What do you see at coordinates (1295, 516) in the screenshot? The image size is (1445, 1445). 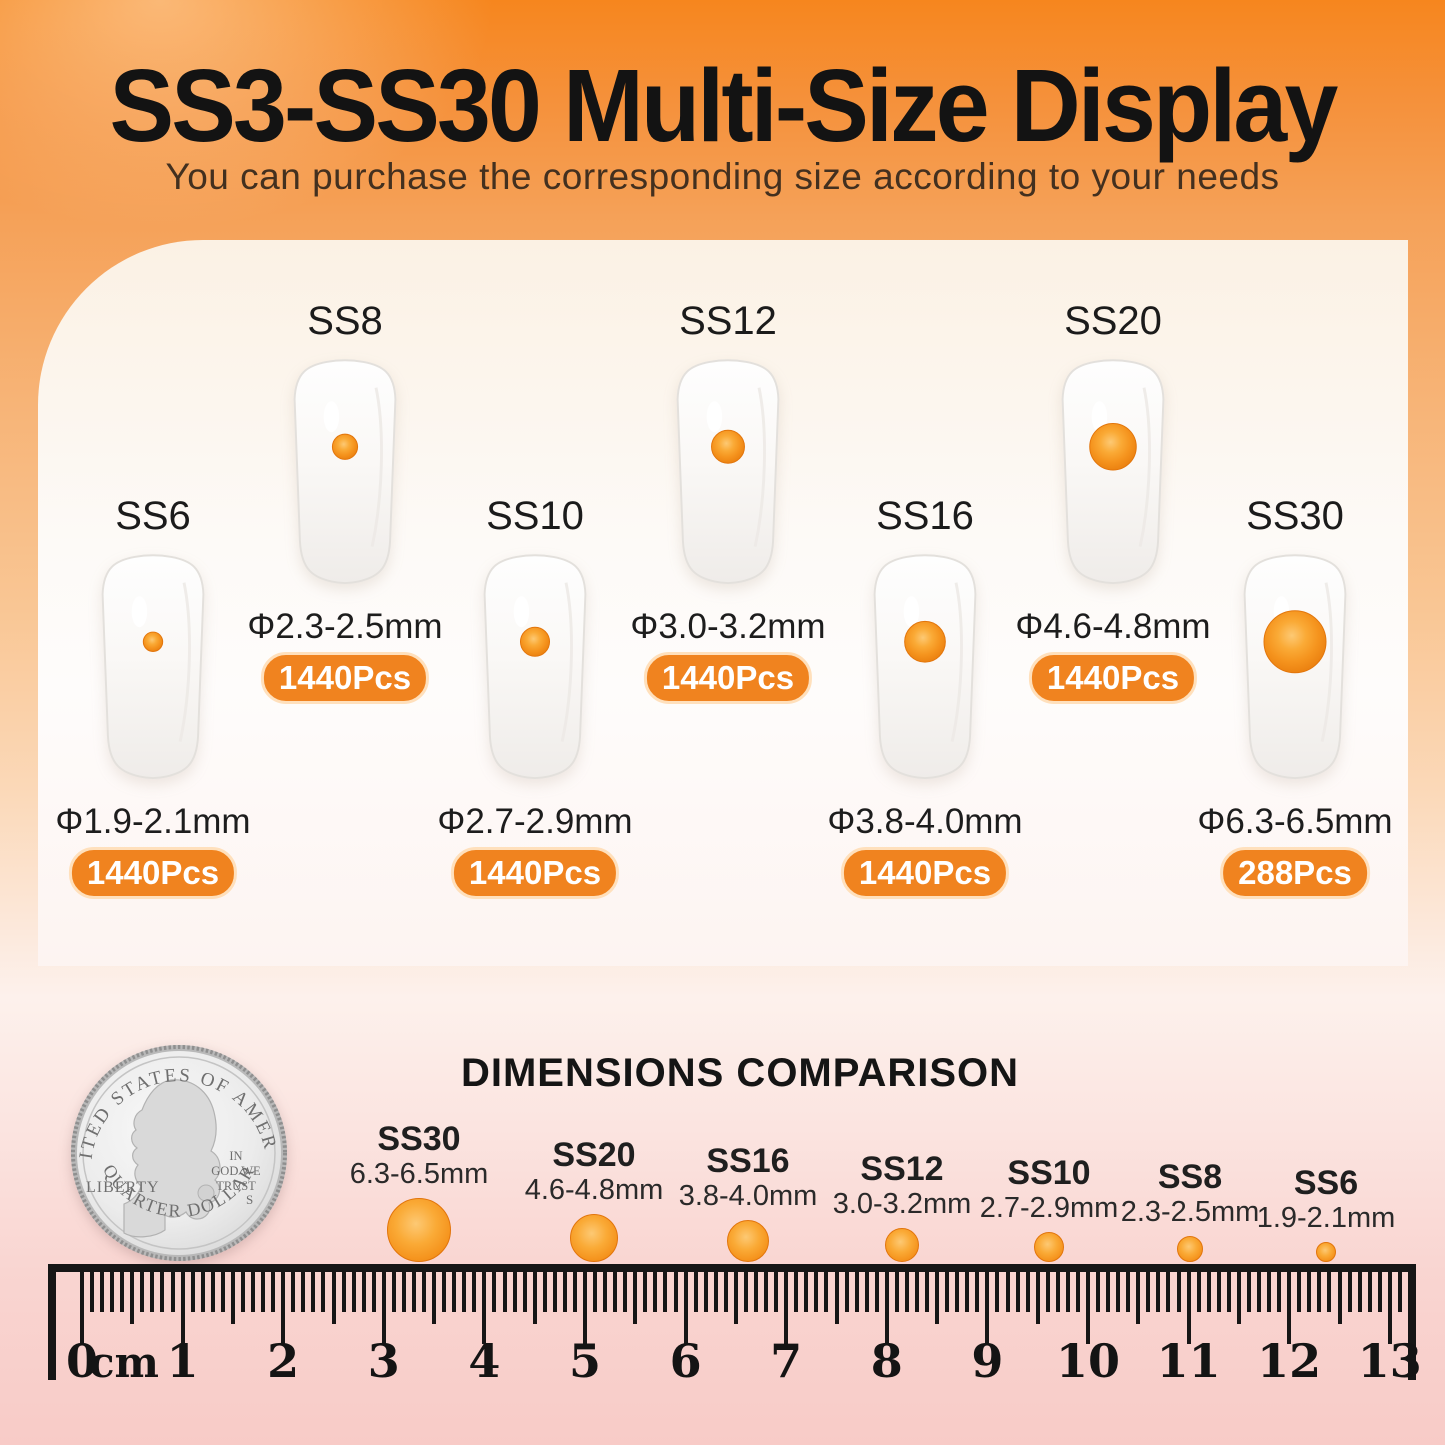 I see `size-label: SS30` at bounding box center [1295, 516].